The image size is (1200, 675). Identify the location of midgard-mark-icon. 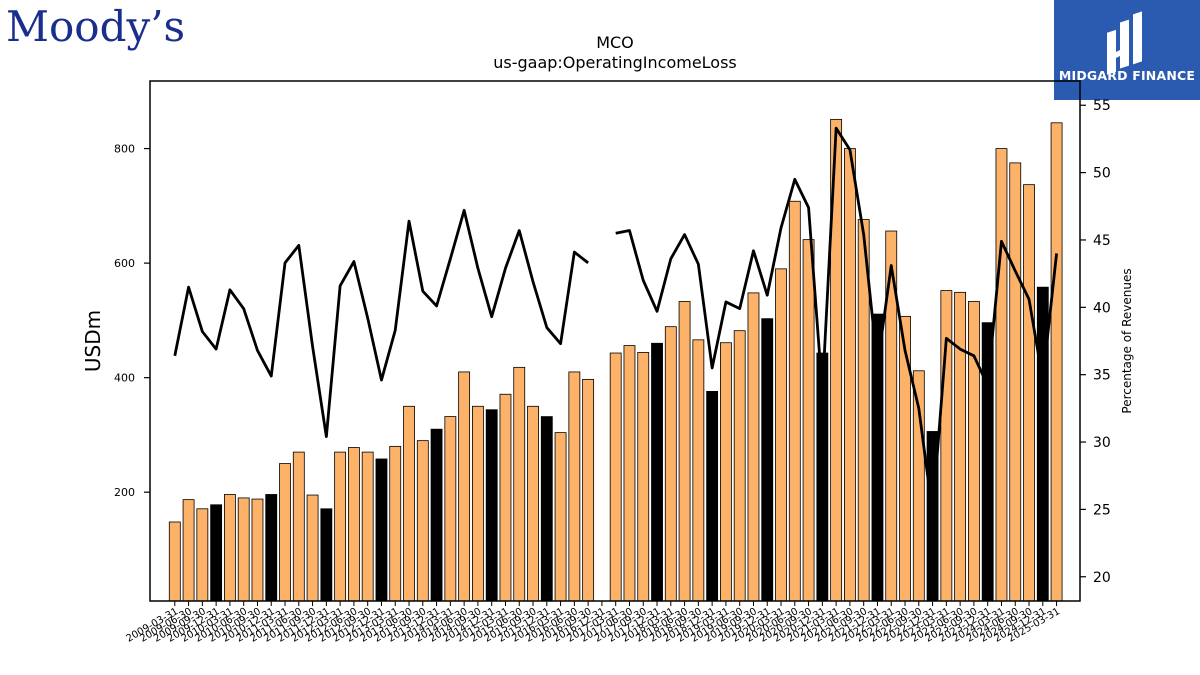
(1124, 43).